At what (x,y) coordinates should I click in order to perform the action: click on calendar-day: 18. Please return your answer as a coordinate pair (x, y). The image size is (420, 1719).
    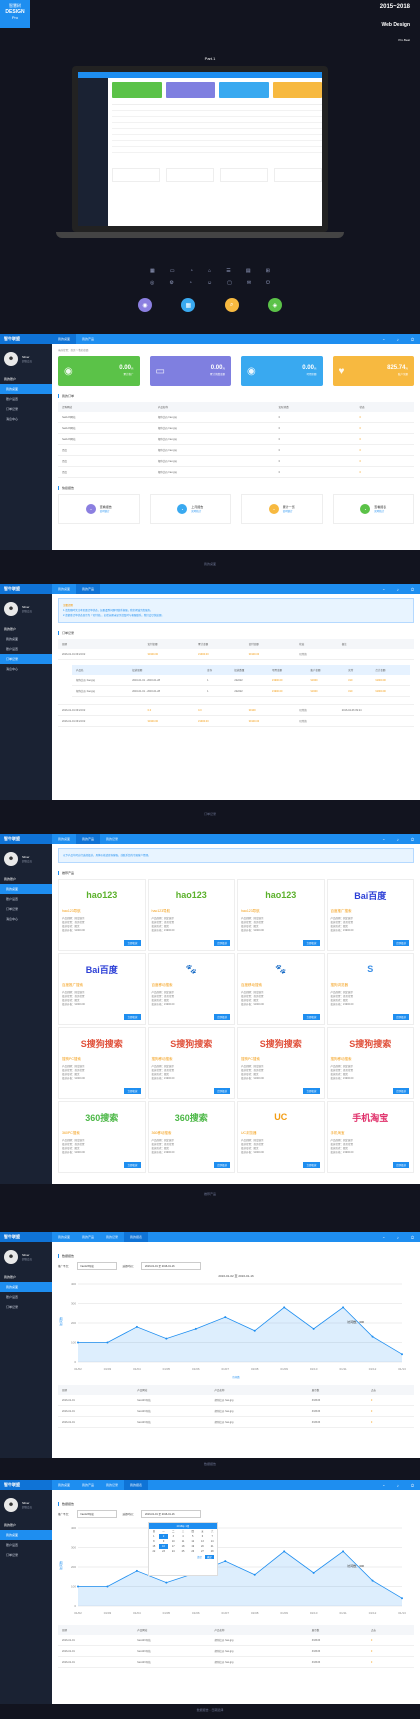
    Looking at the image, I should click on (183, 1546).